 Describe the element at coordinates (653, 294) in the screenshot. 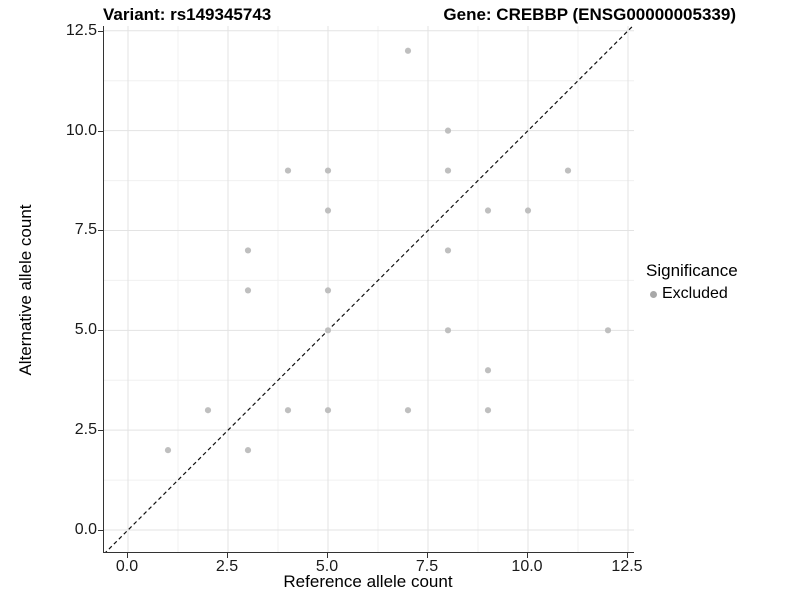

I see `excluded-point-icon` at that location.